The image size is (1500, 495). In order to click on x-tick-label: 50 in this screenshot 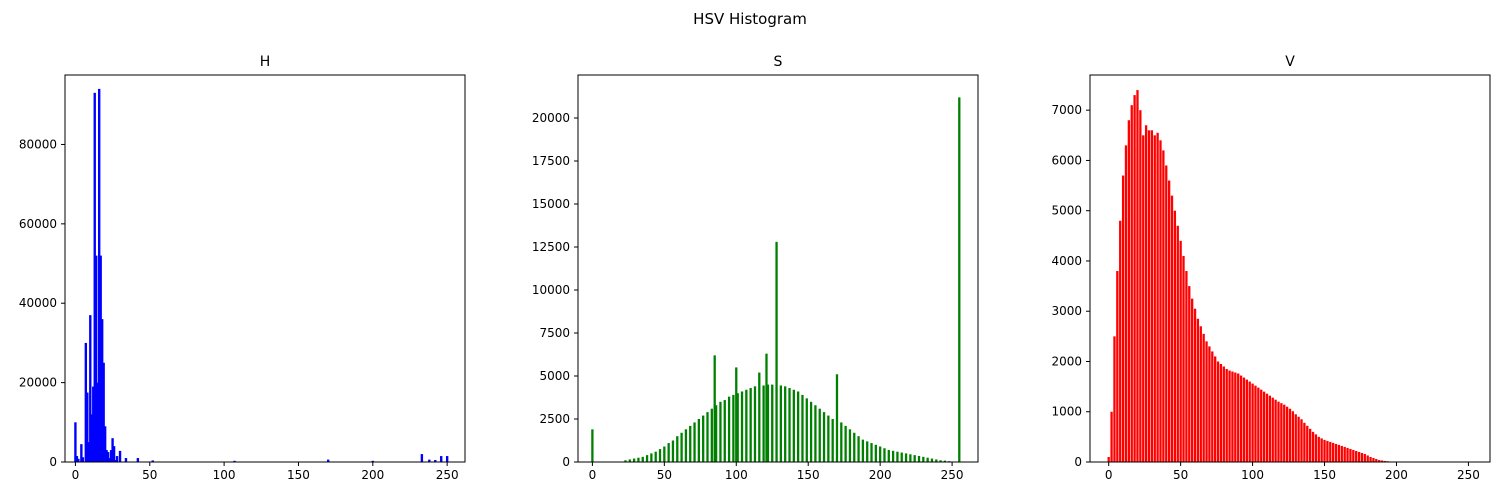, I will do `click(664, 475)`.